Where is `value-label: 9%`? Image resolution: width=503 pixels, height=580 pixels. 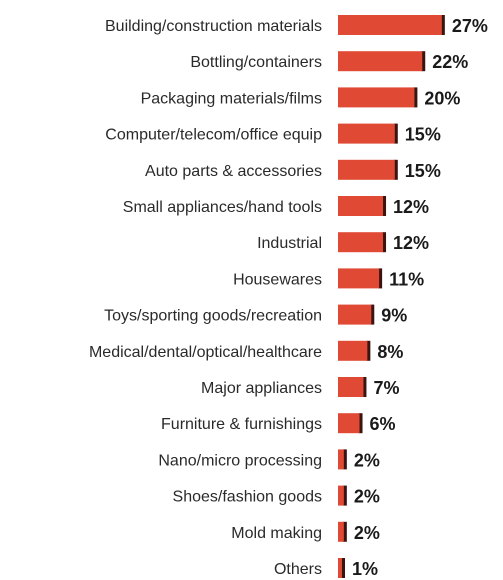
value-label: 9% is located at coordinates (394, 316).